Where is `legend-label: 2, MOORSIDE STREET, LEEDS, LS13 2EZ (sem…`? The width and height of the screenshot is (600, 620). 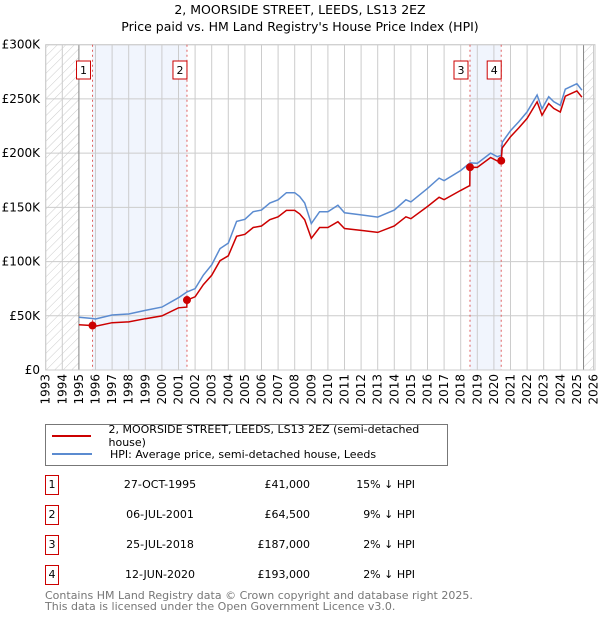
legend-label: 2, MOORSIDE STREET, LEEDS, LS13 2EZ (sem… is located at coordinates (264, 436).